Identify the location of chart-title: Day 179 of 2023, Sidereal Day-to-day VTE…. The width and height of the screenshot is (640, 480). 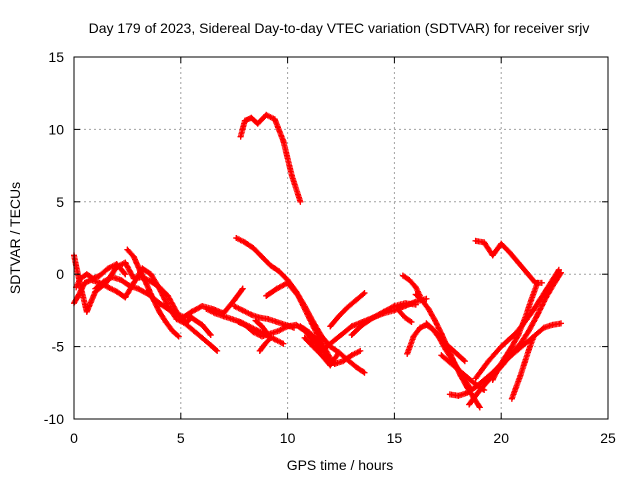
(339, 28).